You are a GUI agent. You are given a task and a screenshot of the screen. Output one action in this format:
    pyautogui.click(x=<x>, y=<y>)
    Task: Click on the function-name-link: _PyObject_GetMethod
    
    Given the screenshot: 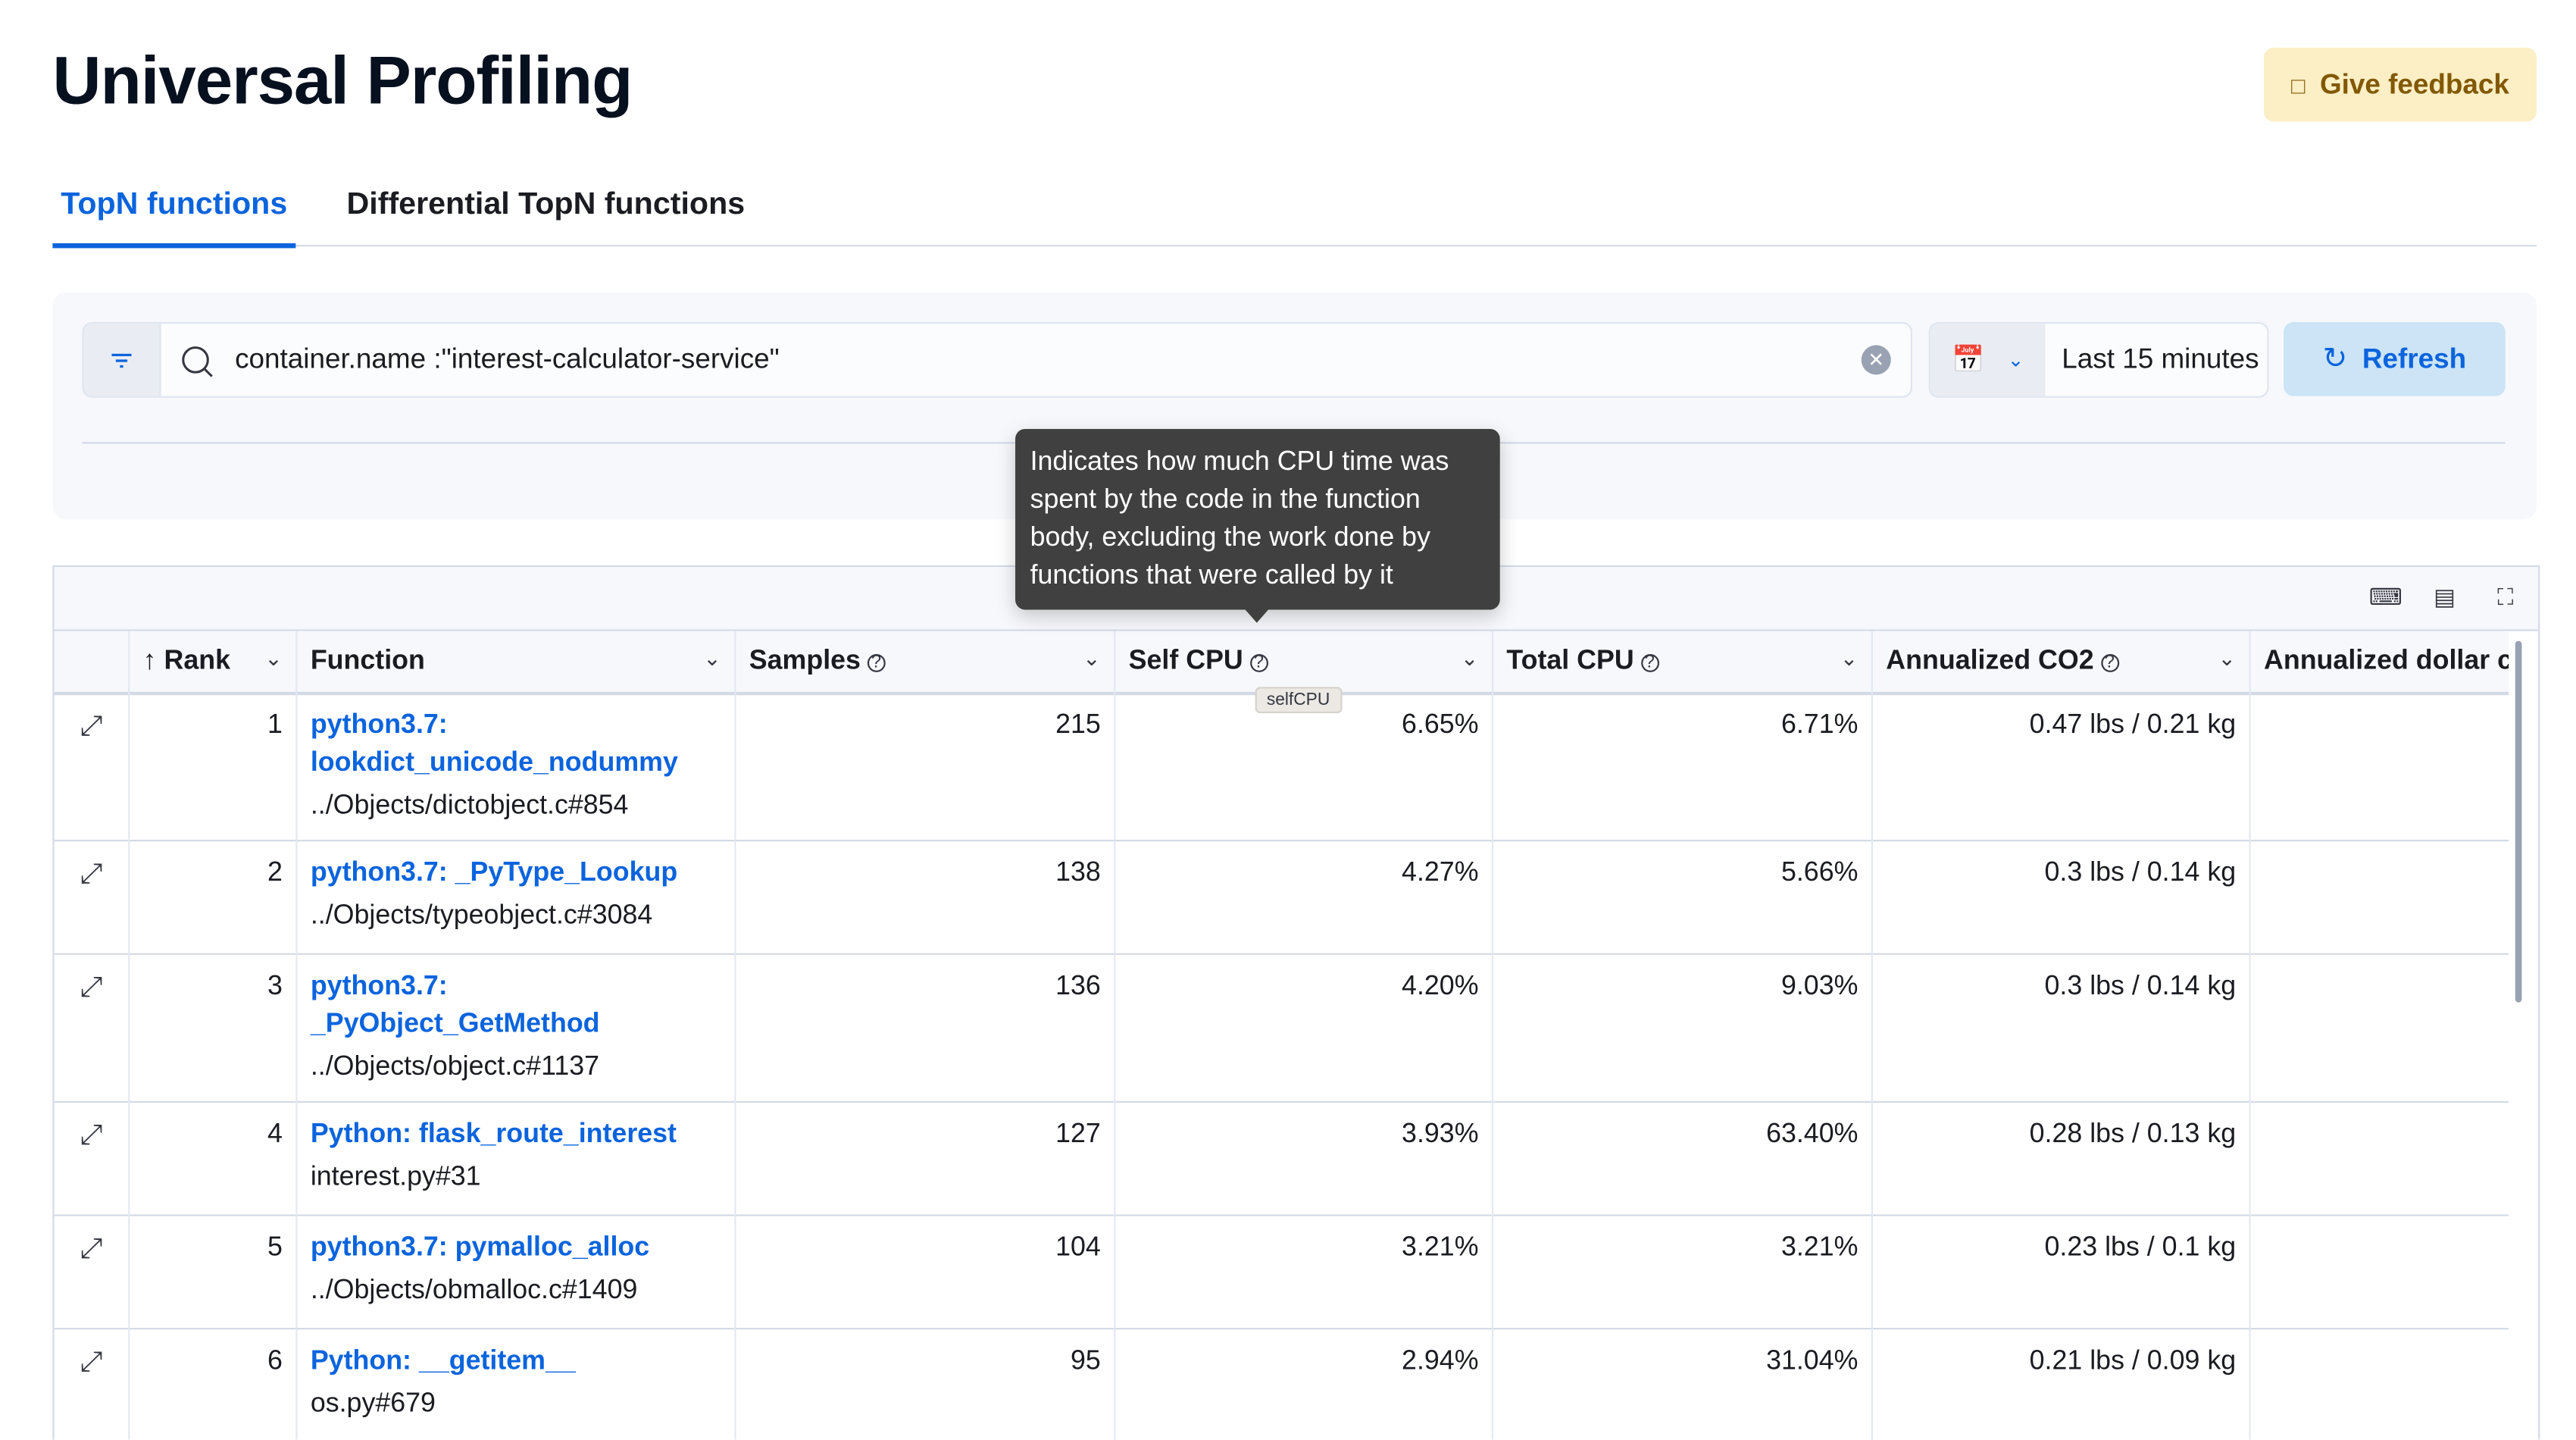 What is the action you would take?
    pyautogui.click(x=455, y=1024)
    